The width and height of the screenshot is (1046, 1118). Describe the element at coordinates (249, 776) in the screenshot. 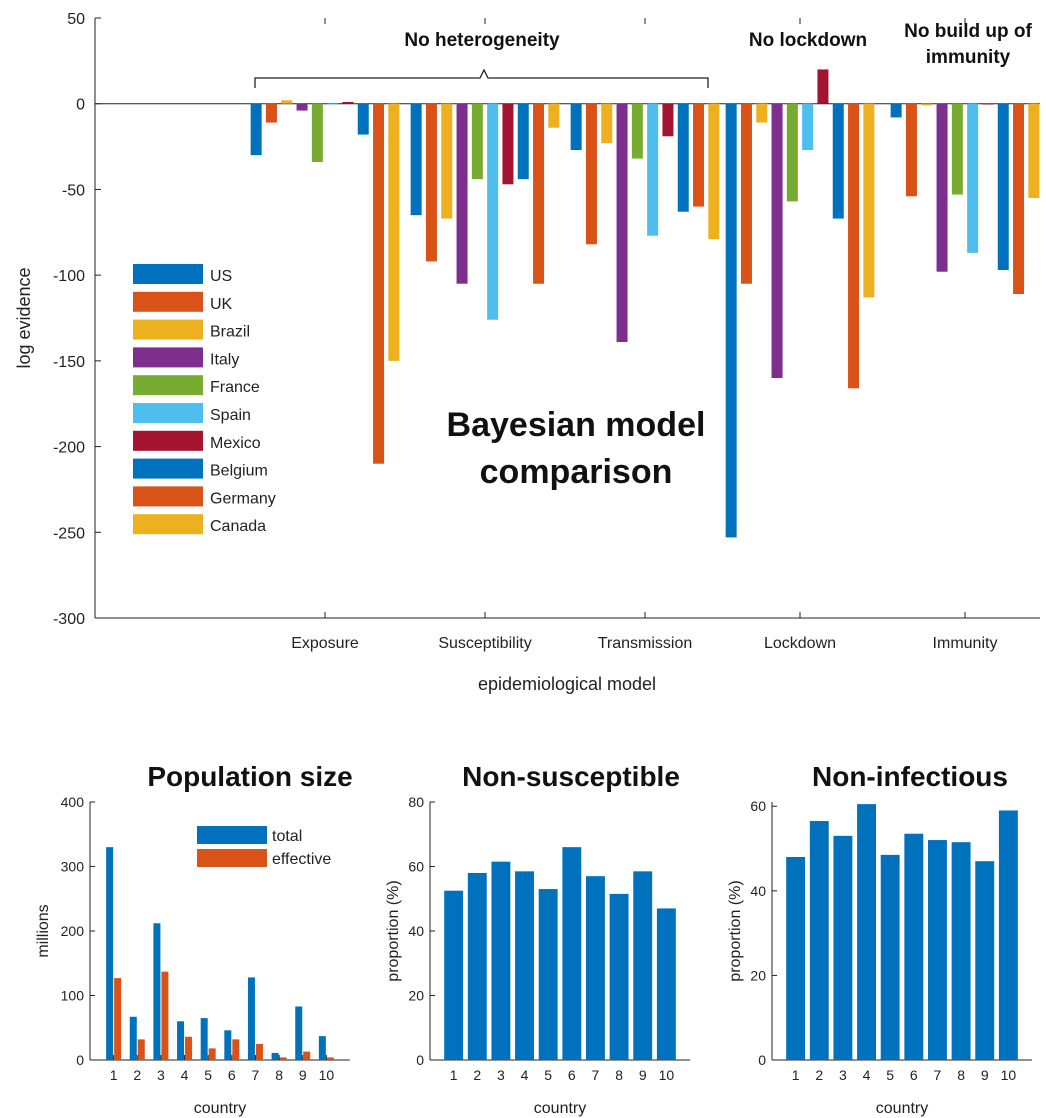

I see `population-chart-title: Population size` at that location.